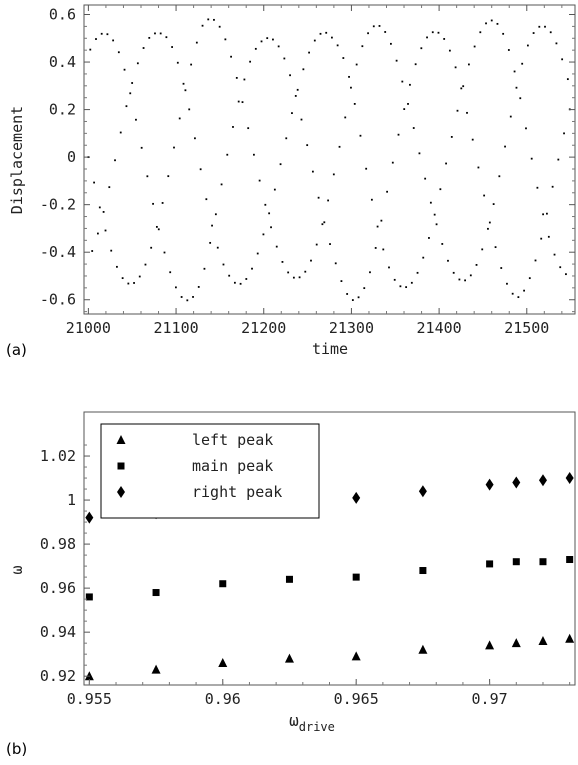 This screenshot has width=578, height=765. Describe the element at coordinates (71, 500) in the screenshot. I see `y-tick-label: 1` at that location.